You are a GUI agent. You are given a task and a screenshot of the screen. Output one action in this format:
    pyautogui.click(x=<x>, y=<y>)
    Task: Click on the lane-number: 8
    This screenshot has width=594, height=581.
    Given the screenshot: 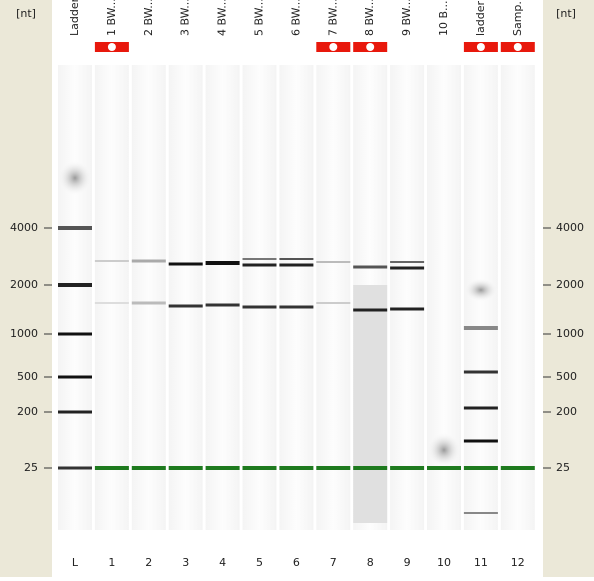 What is the action you would take?
    pyautogui.click(x=370, y=562)
    